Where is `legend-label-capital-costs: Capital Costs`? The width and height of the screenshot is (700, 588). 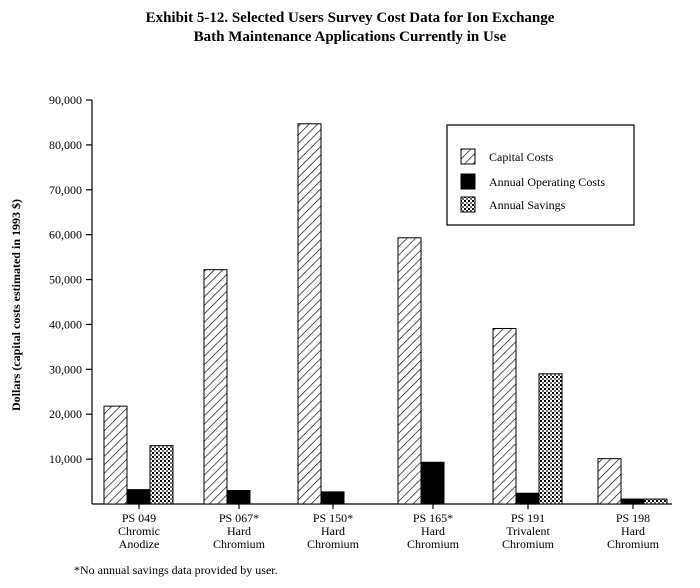
legend-label-capital-costs: Capital Costs is located at coordinates (521, 157).